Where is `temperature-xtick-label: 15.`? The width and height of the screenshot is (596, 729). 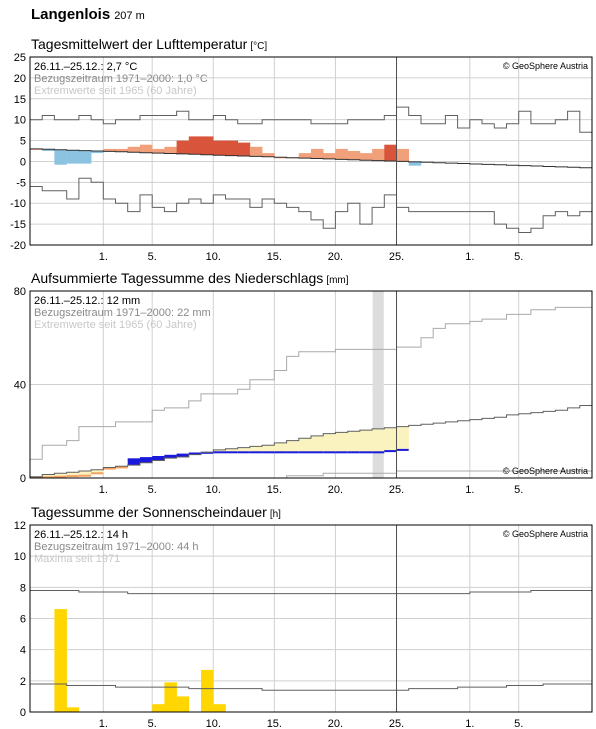 temperature-xtick-label: 15. is located at coordinates (274, 257).